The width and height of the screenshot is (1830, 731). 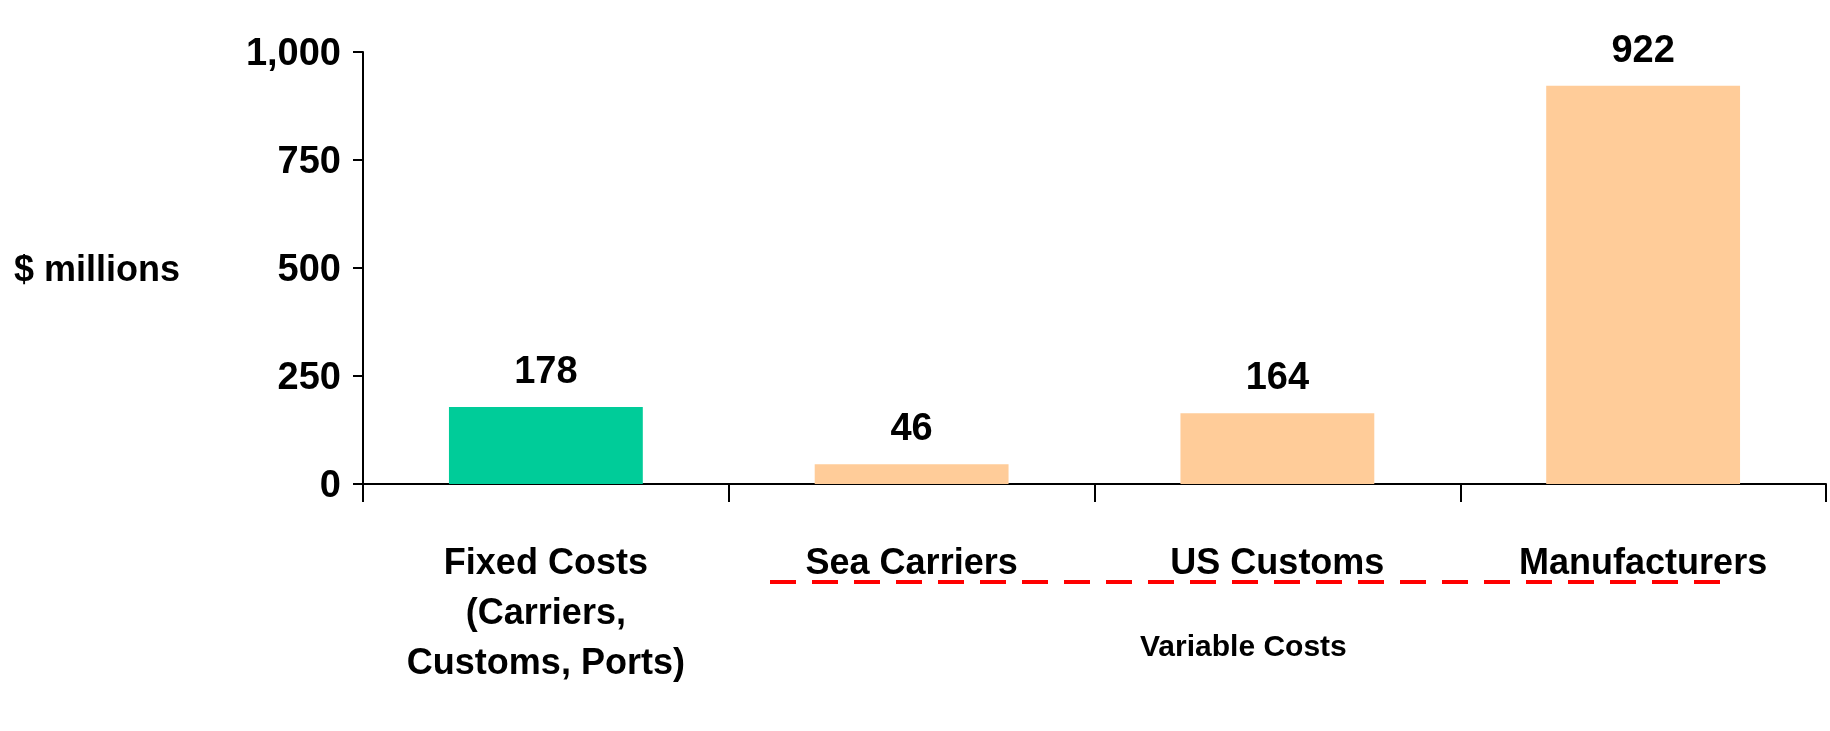 What do you see at coordinates (911, 561) in the screenshot?
I see `x-tick-label: Sea Carriers` at bounding box center [911, 561].